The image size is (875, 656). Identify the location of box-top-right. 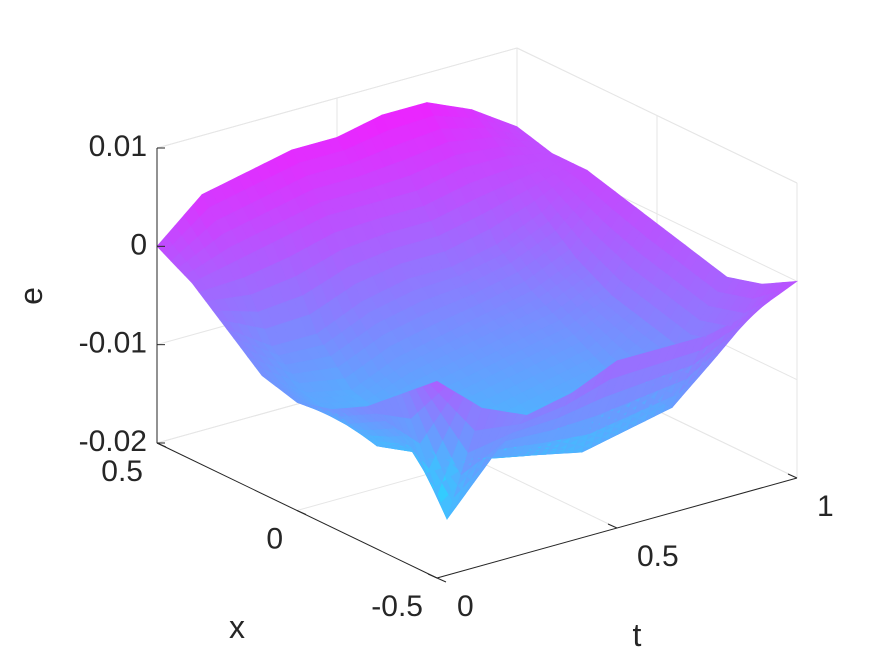
(657, 115).